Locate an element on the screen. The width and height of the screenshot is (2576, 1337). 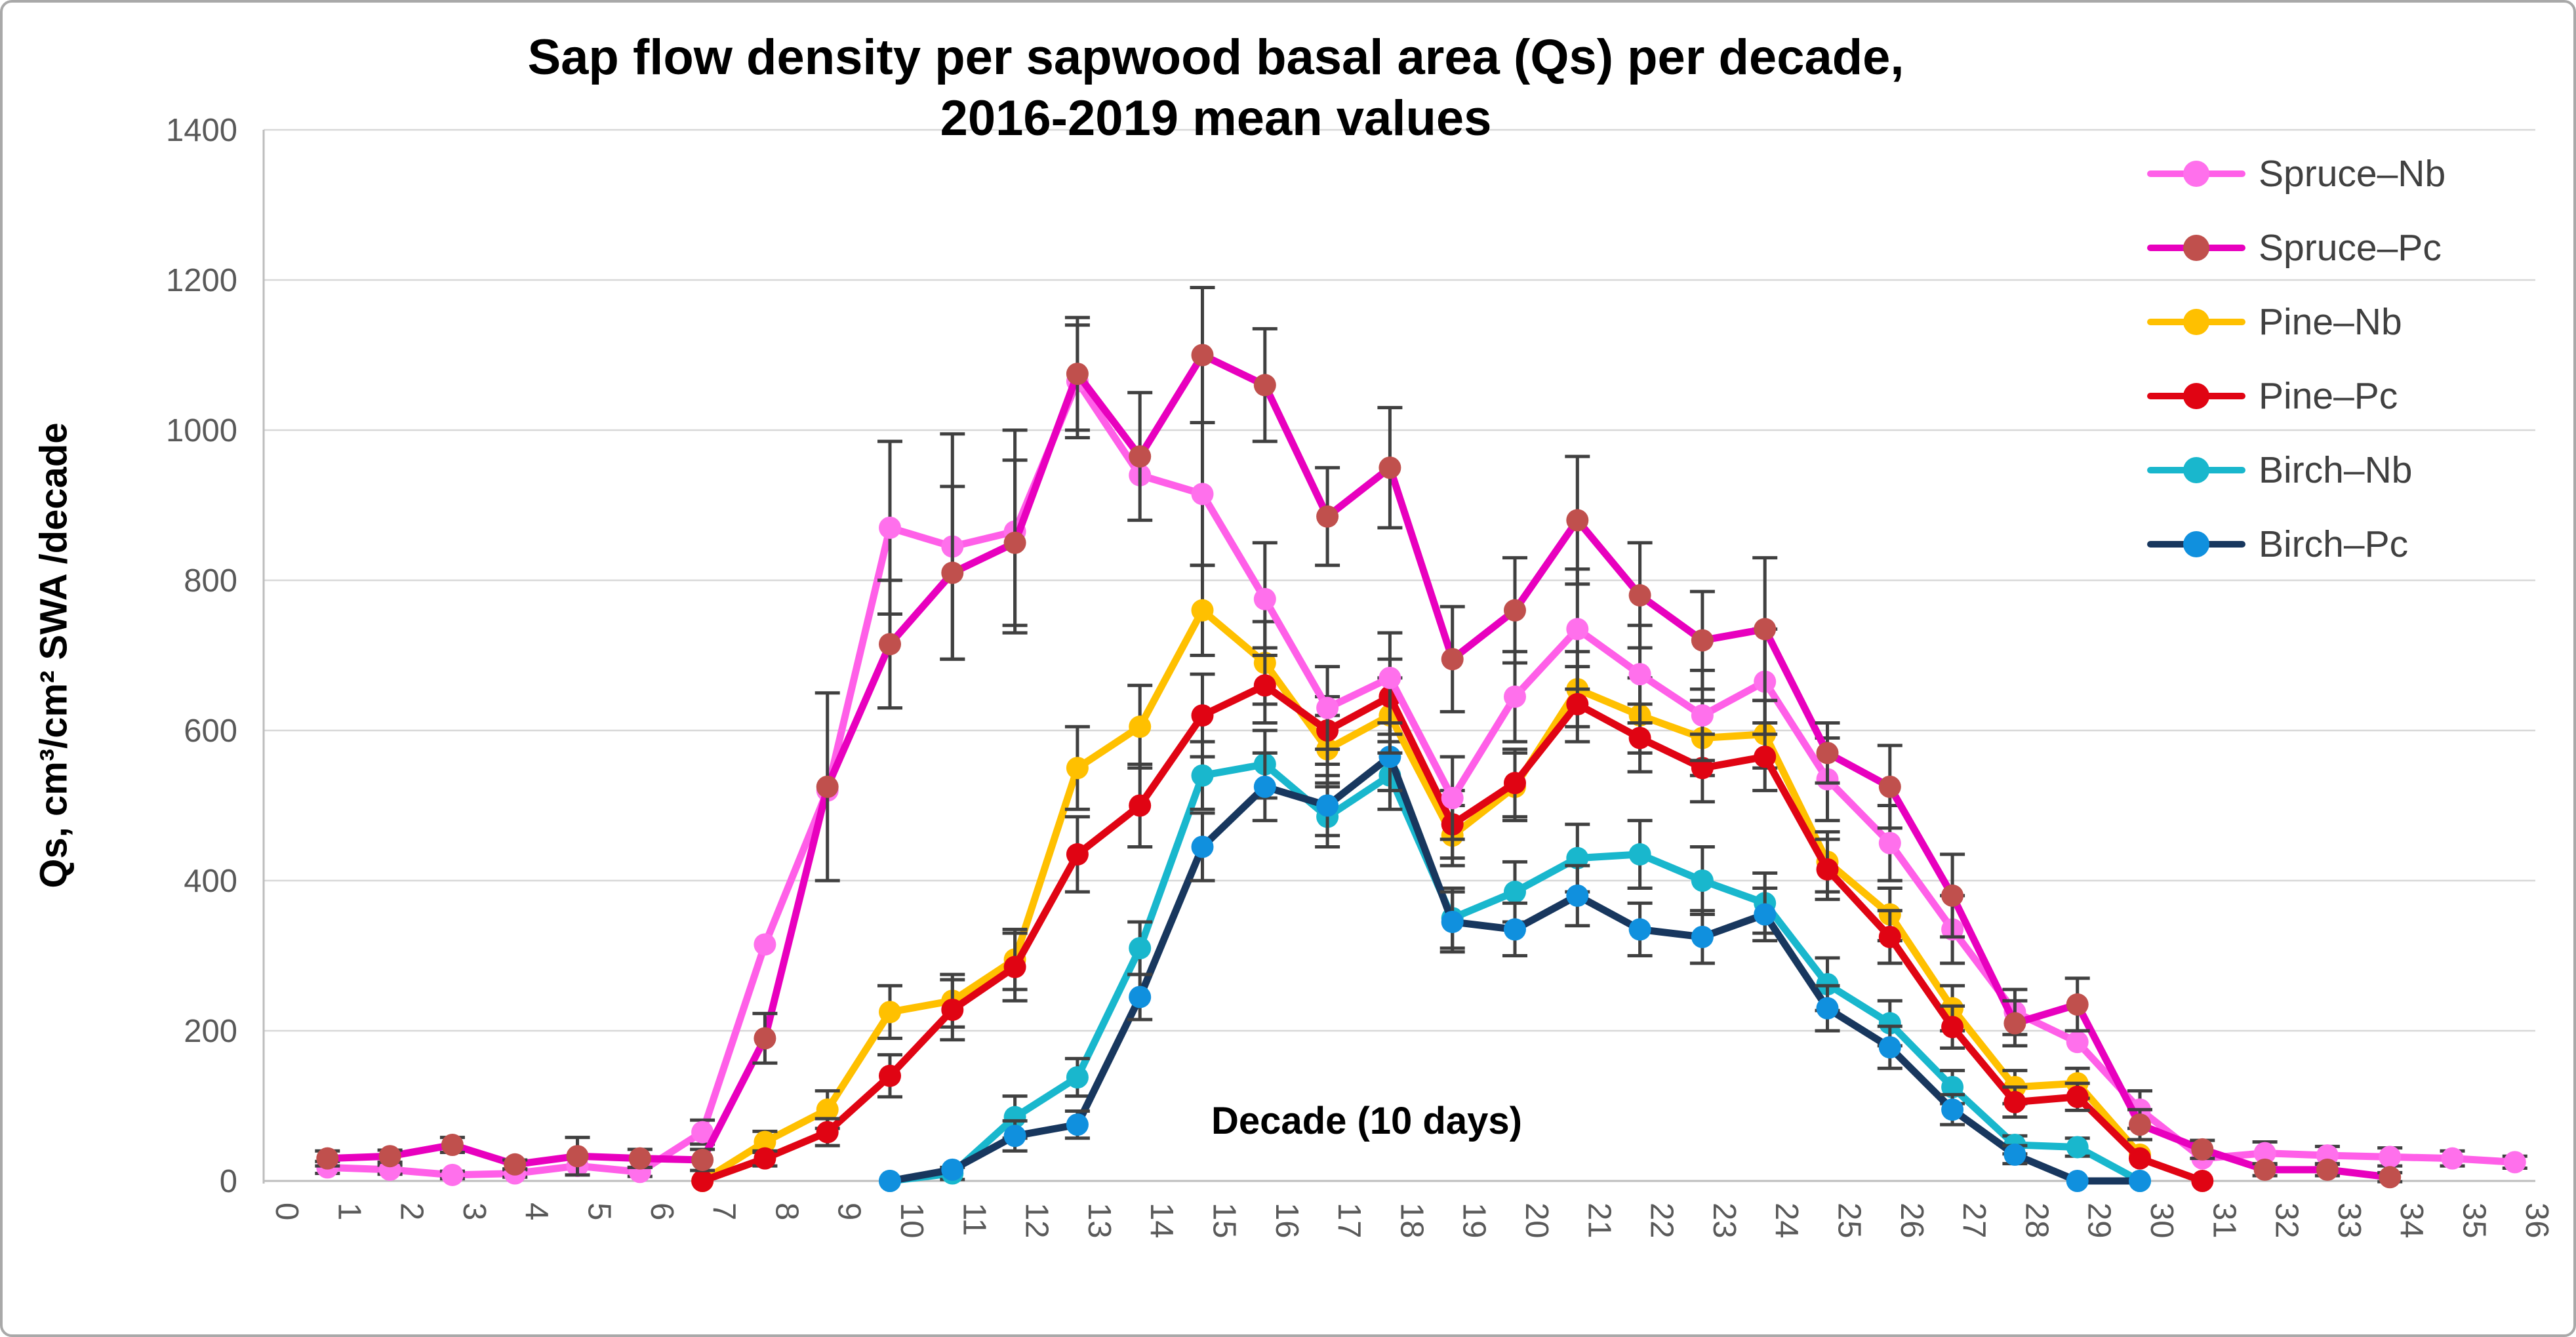
y-tick-label: 0 is located at coordinates (228, 1181).